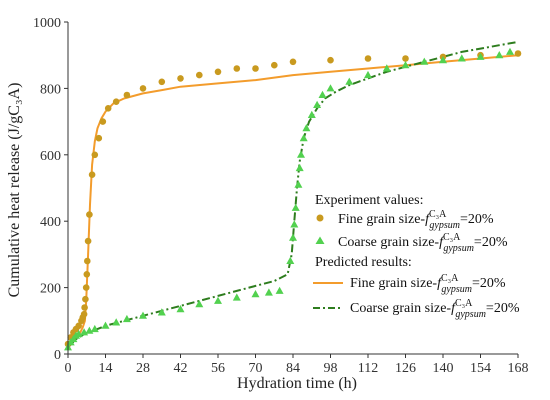 Image resolution: width=550 pixels, height=400 pixels. Describe the element at coordinates (256, 368) in the screenshot. I see `x-tick-label: 70` at that location.